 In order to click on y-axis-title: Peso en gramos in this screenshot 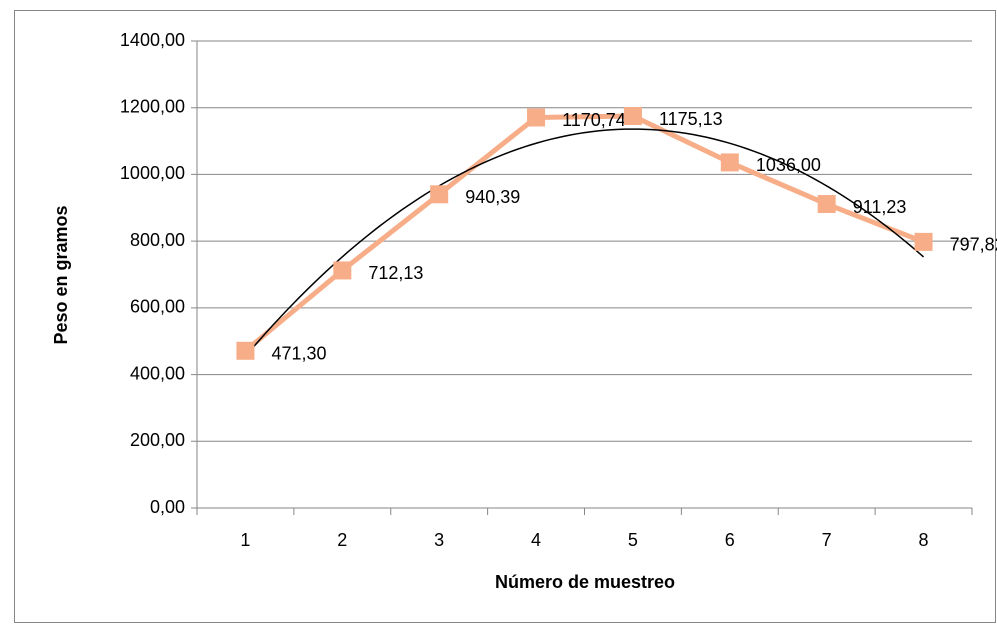, I will do `click(61, 274)`.